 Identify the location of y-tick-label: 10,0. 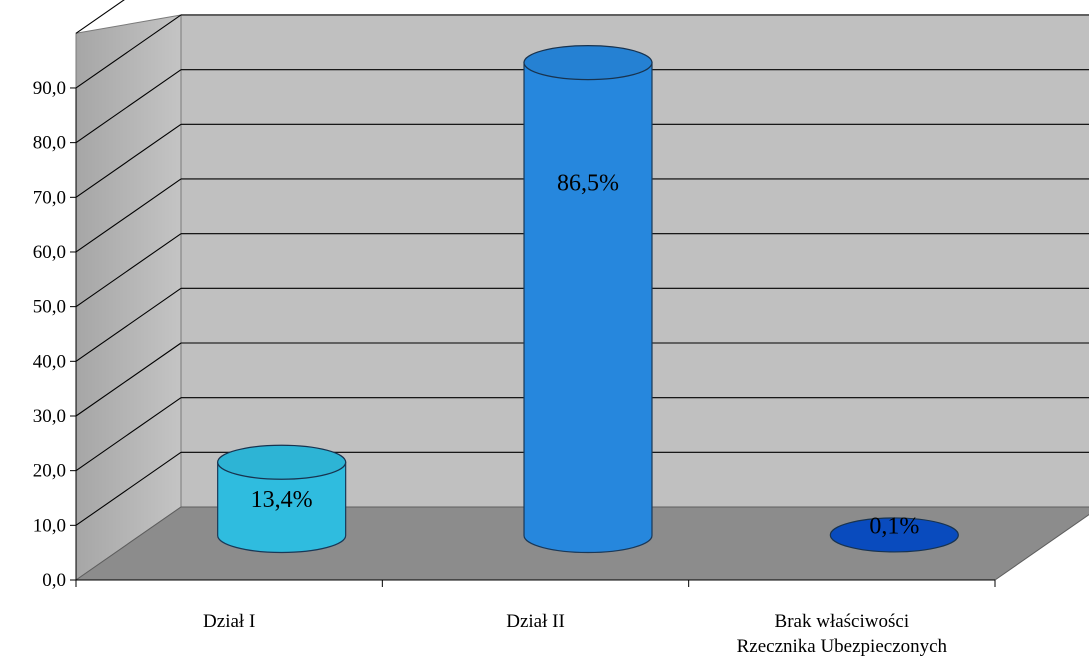
(49, 525).